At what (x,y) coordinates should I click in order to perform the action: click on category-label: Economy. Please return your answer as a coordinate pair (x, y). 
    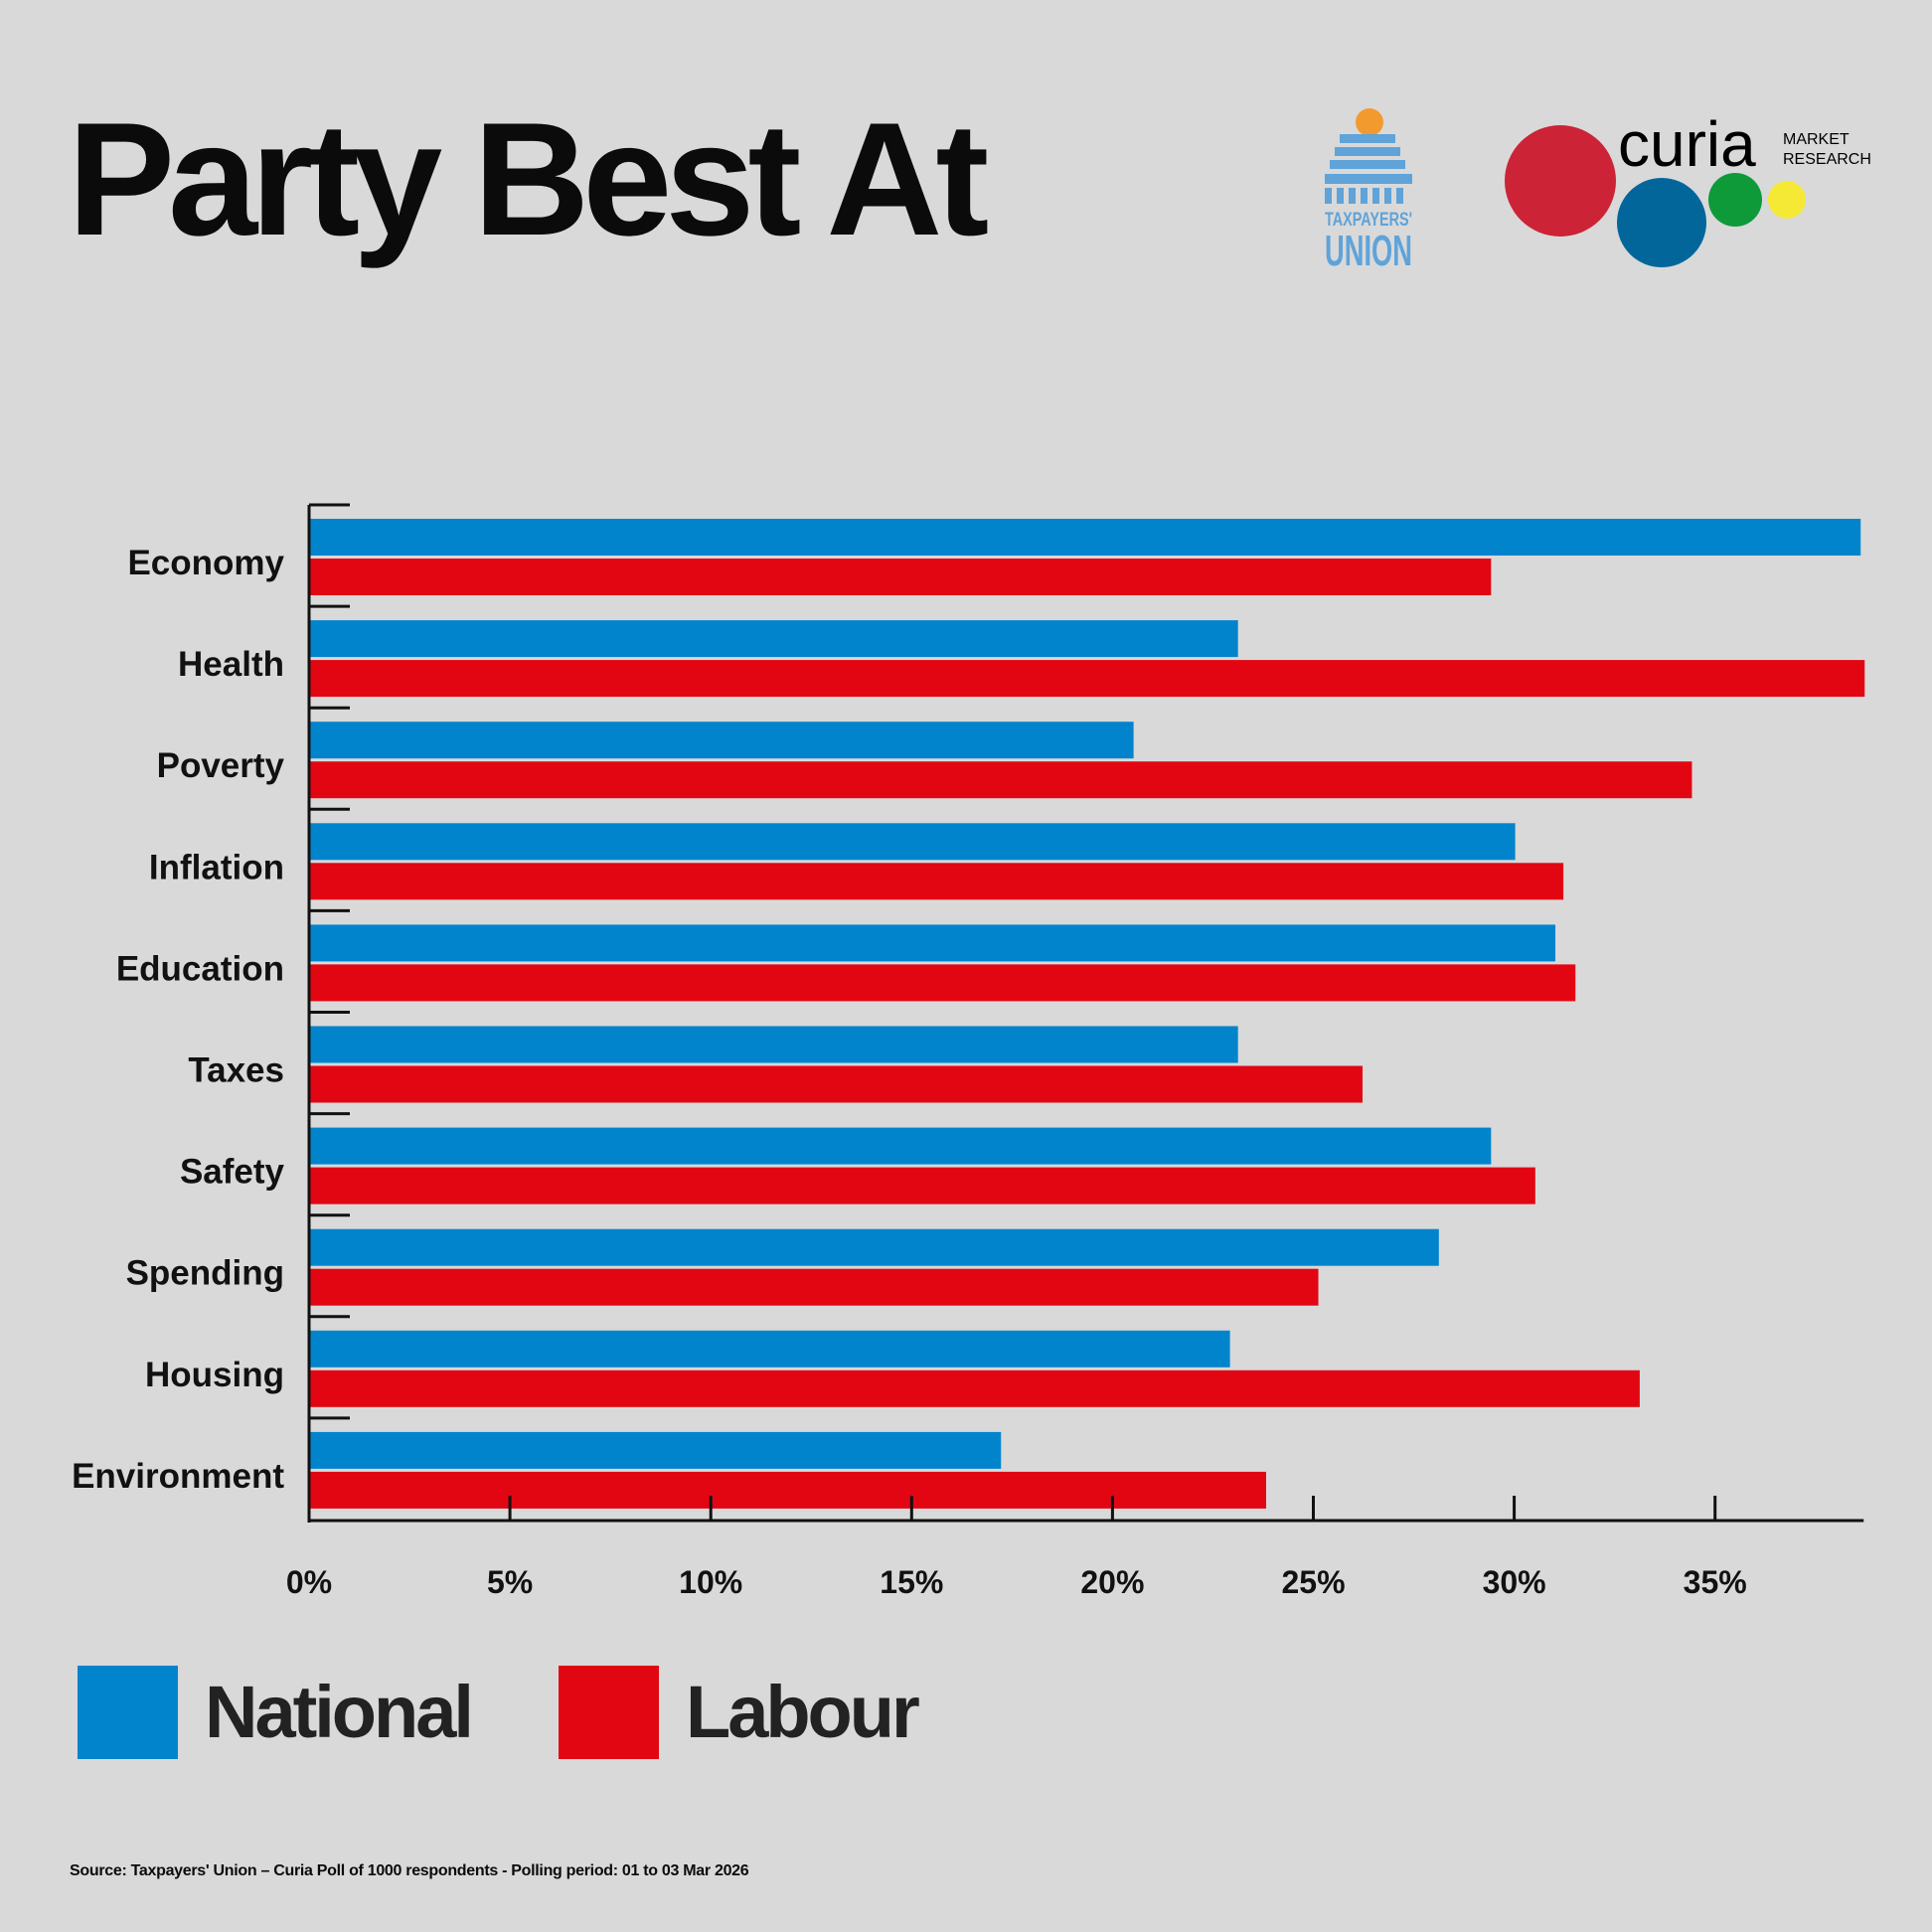
    Looking at the image, I should click on (205, 563).